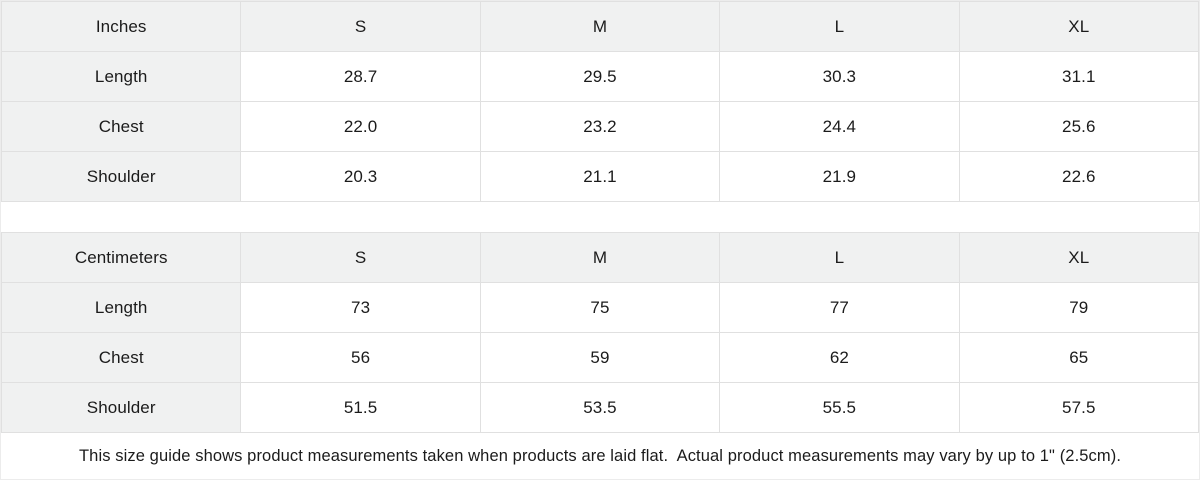  I want to click on measurement-value-cell: 22.6, so click(1079, 176).